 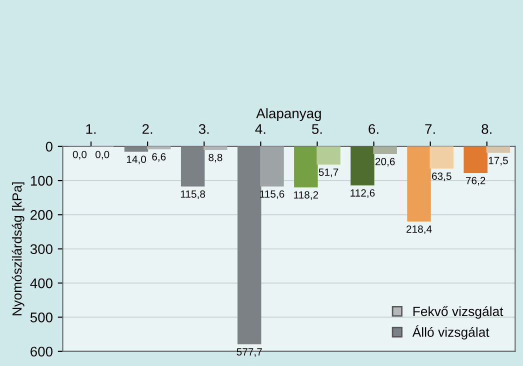 What do you see at coordinates (476, 181) in the screenshot?
I see `data-label: 76,2` at bounding box center [476, 181].